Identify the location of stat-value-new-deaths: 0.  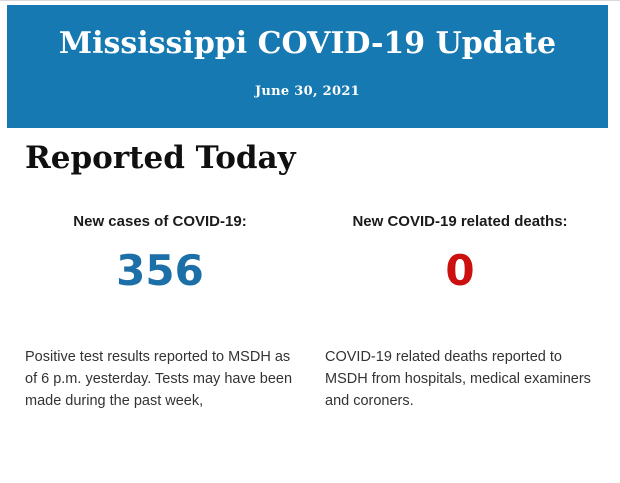
(460, 270).